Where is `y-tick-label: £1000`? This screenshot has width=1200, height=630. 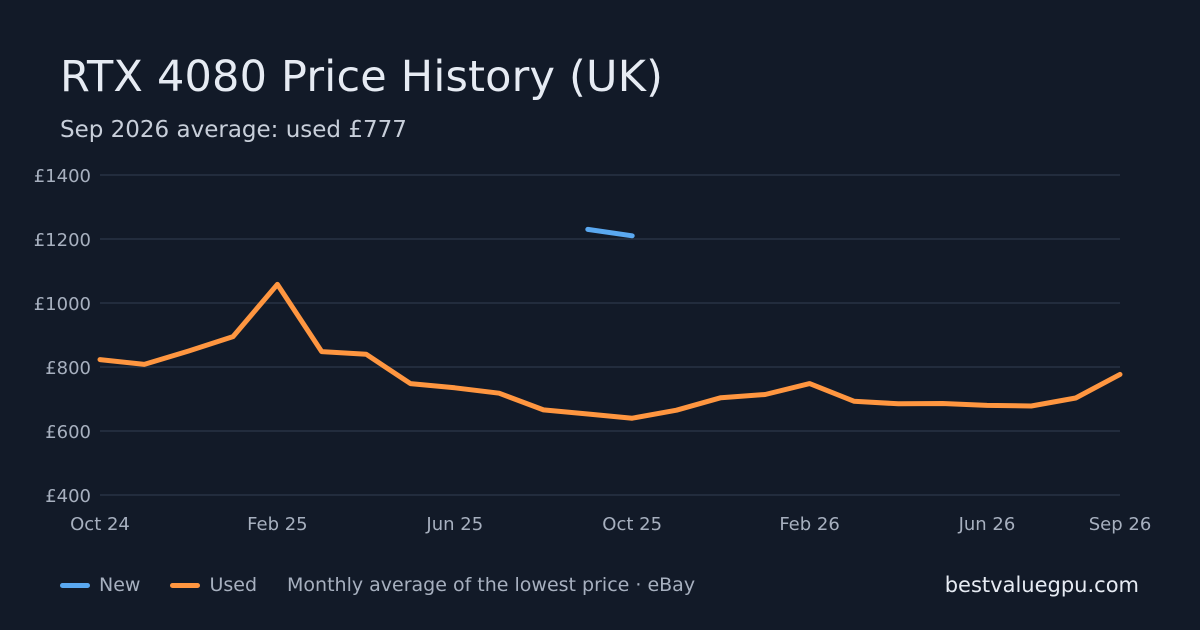 y-tick-label: £1000 is located at coordinates (62, 304).